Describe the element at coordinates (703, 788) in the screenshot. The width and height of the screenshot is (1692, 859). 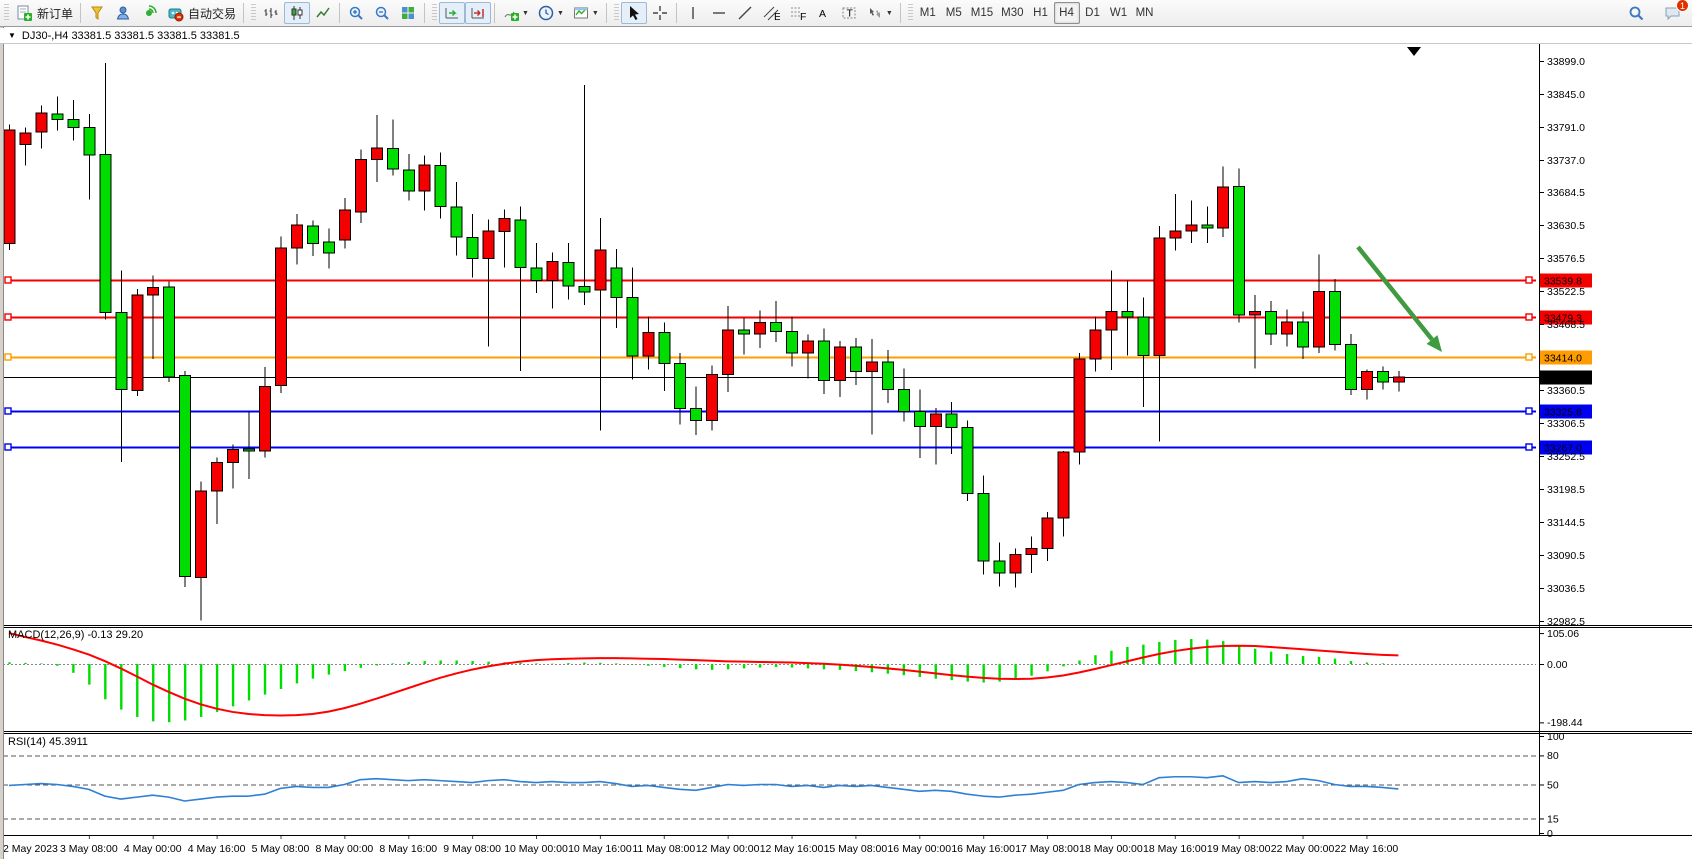
I see `rsi-line` at that location.